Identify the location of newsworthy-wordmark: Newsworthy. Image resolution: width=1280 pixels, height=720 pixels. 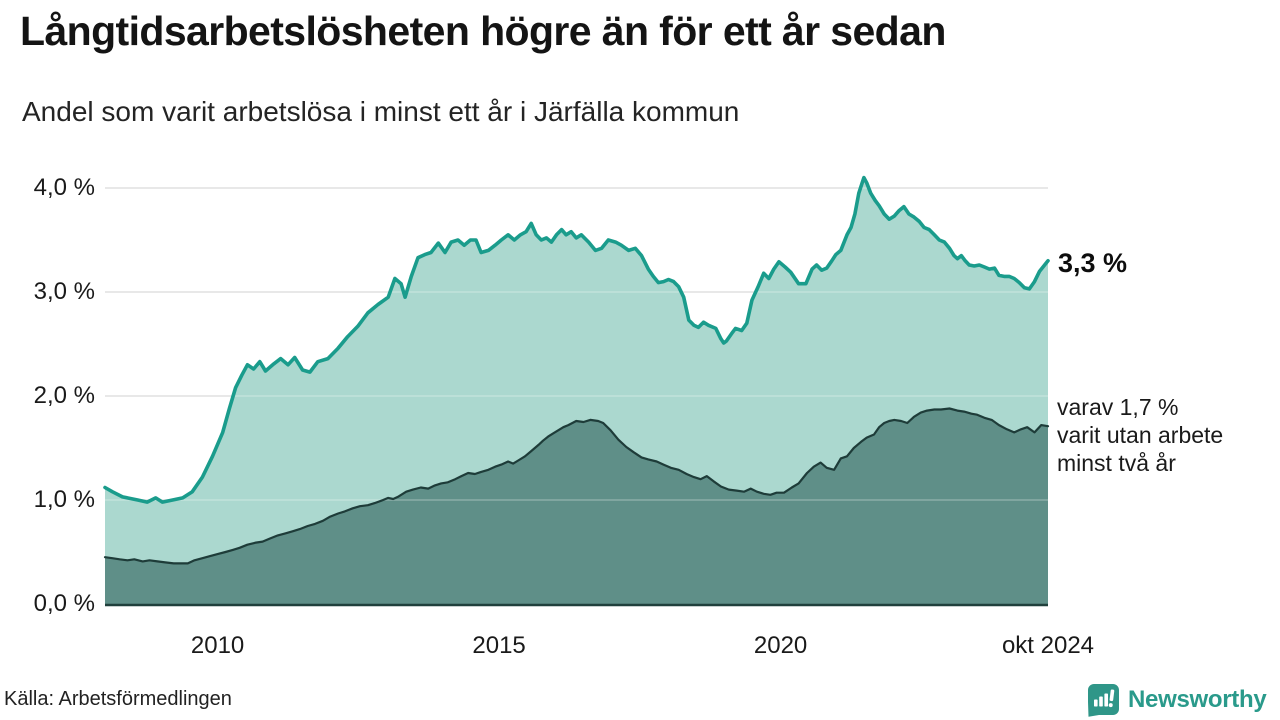
(1197, 699).